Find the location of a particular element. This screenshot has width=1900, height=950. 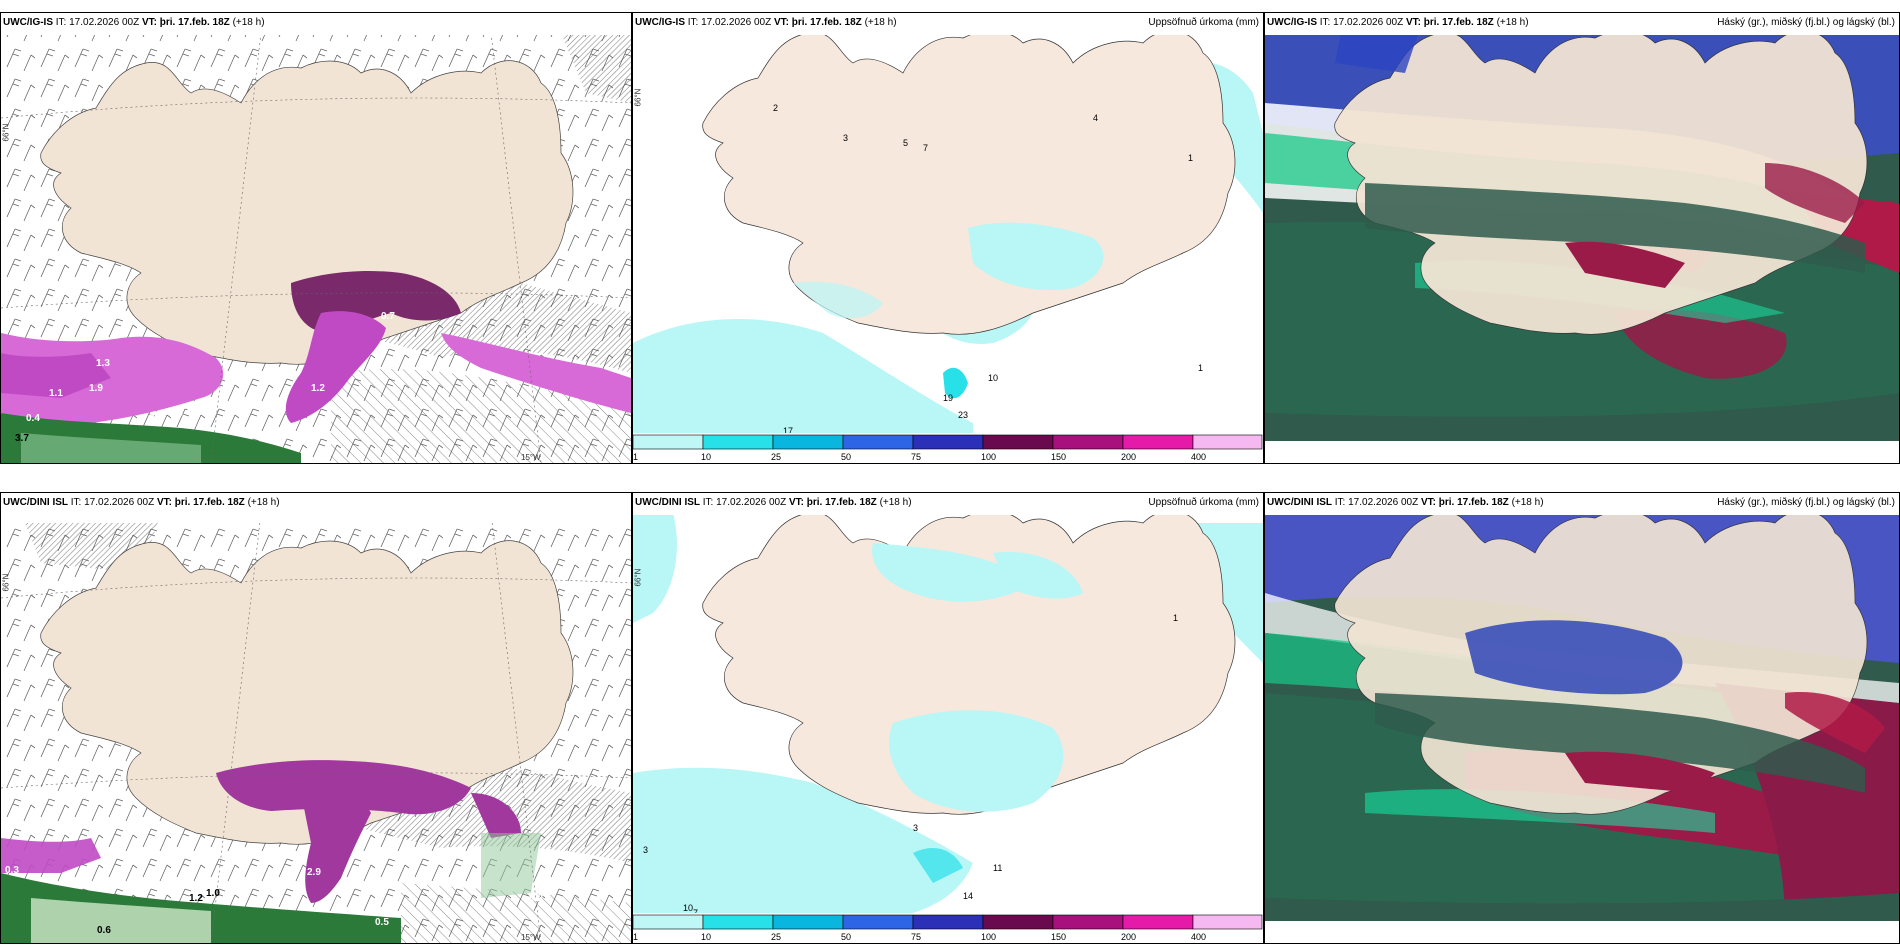

wind-label: 0.4 is located at coordinates (33, 418).